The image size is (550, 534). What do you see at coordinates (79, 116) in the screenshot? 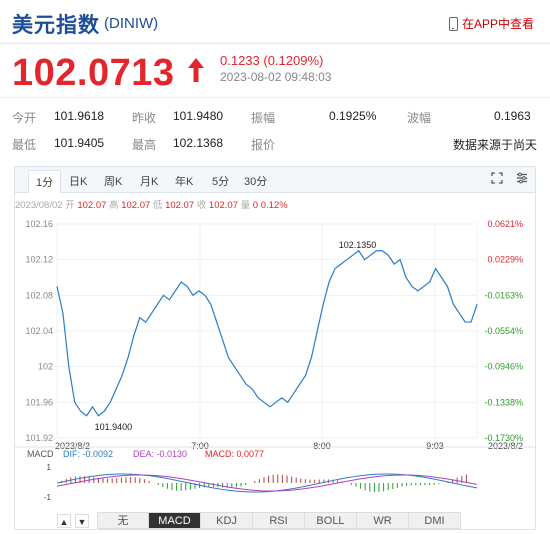
I see `open-value: 101.9618` at bounding box center [79, 116].